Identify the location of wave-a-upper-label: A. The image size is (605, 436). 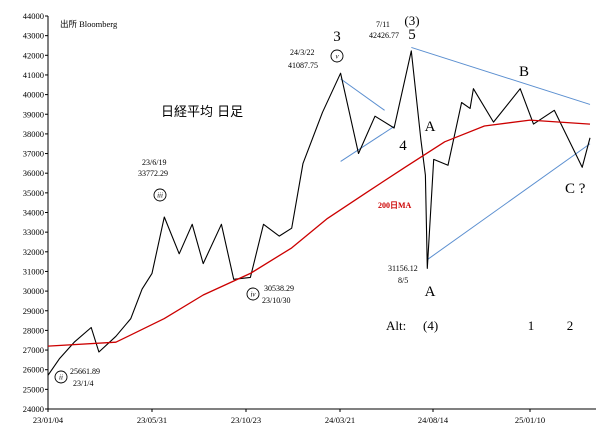
(430, 127).